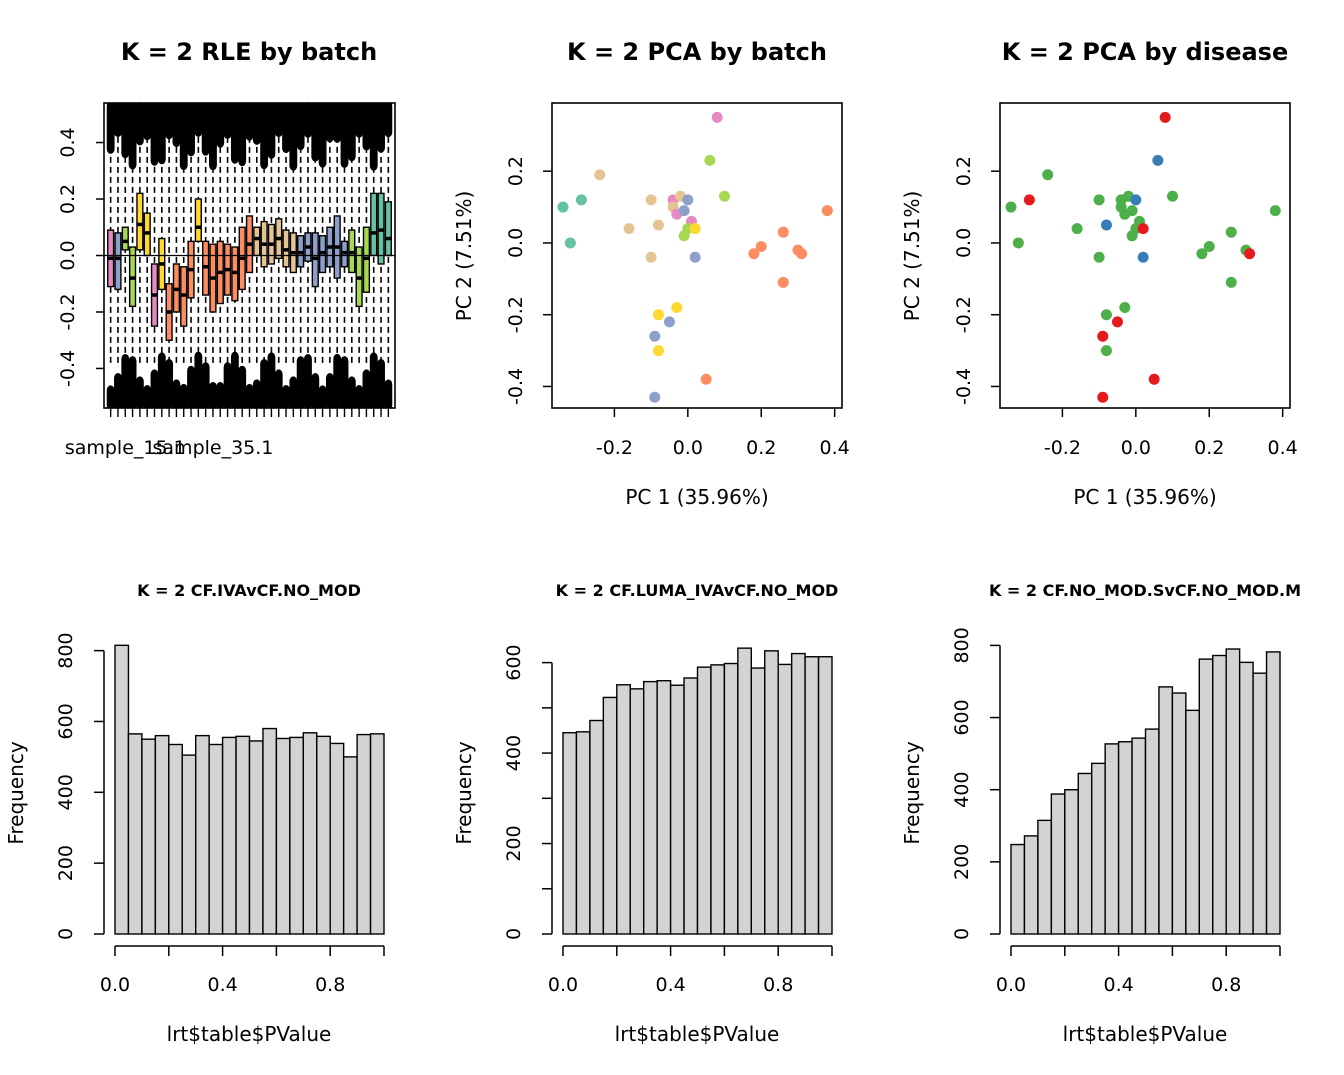 The width and height of the screenshot is (1344, 1075). I want to click on histogram-axes: 0.0 0.4 0.8 0 200 400 600 800, so click(1116, 811).